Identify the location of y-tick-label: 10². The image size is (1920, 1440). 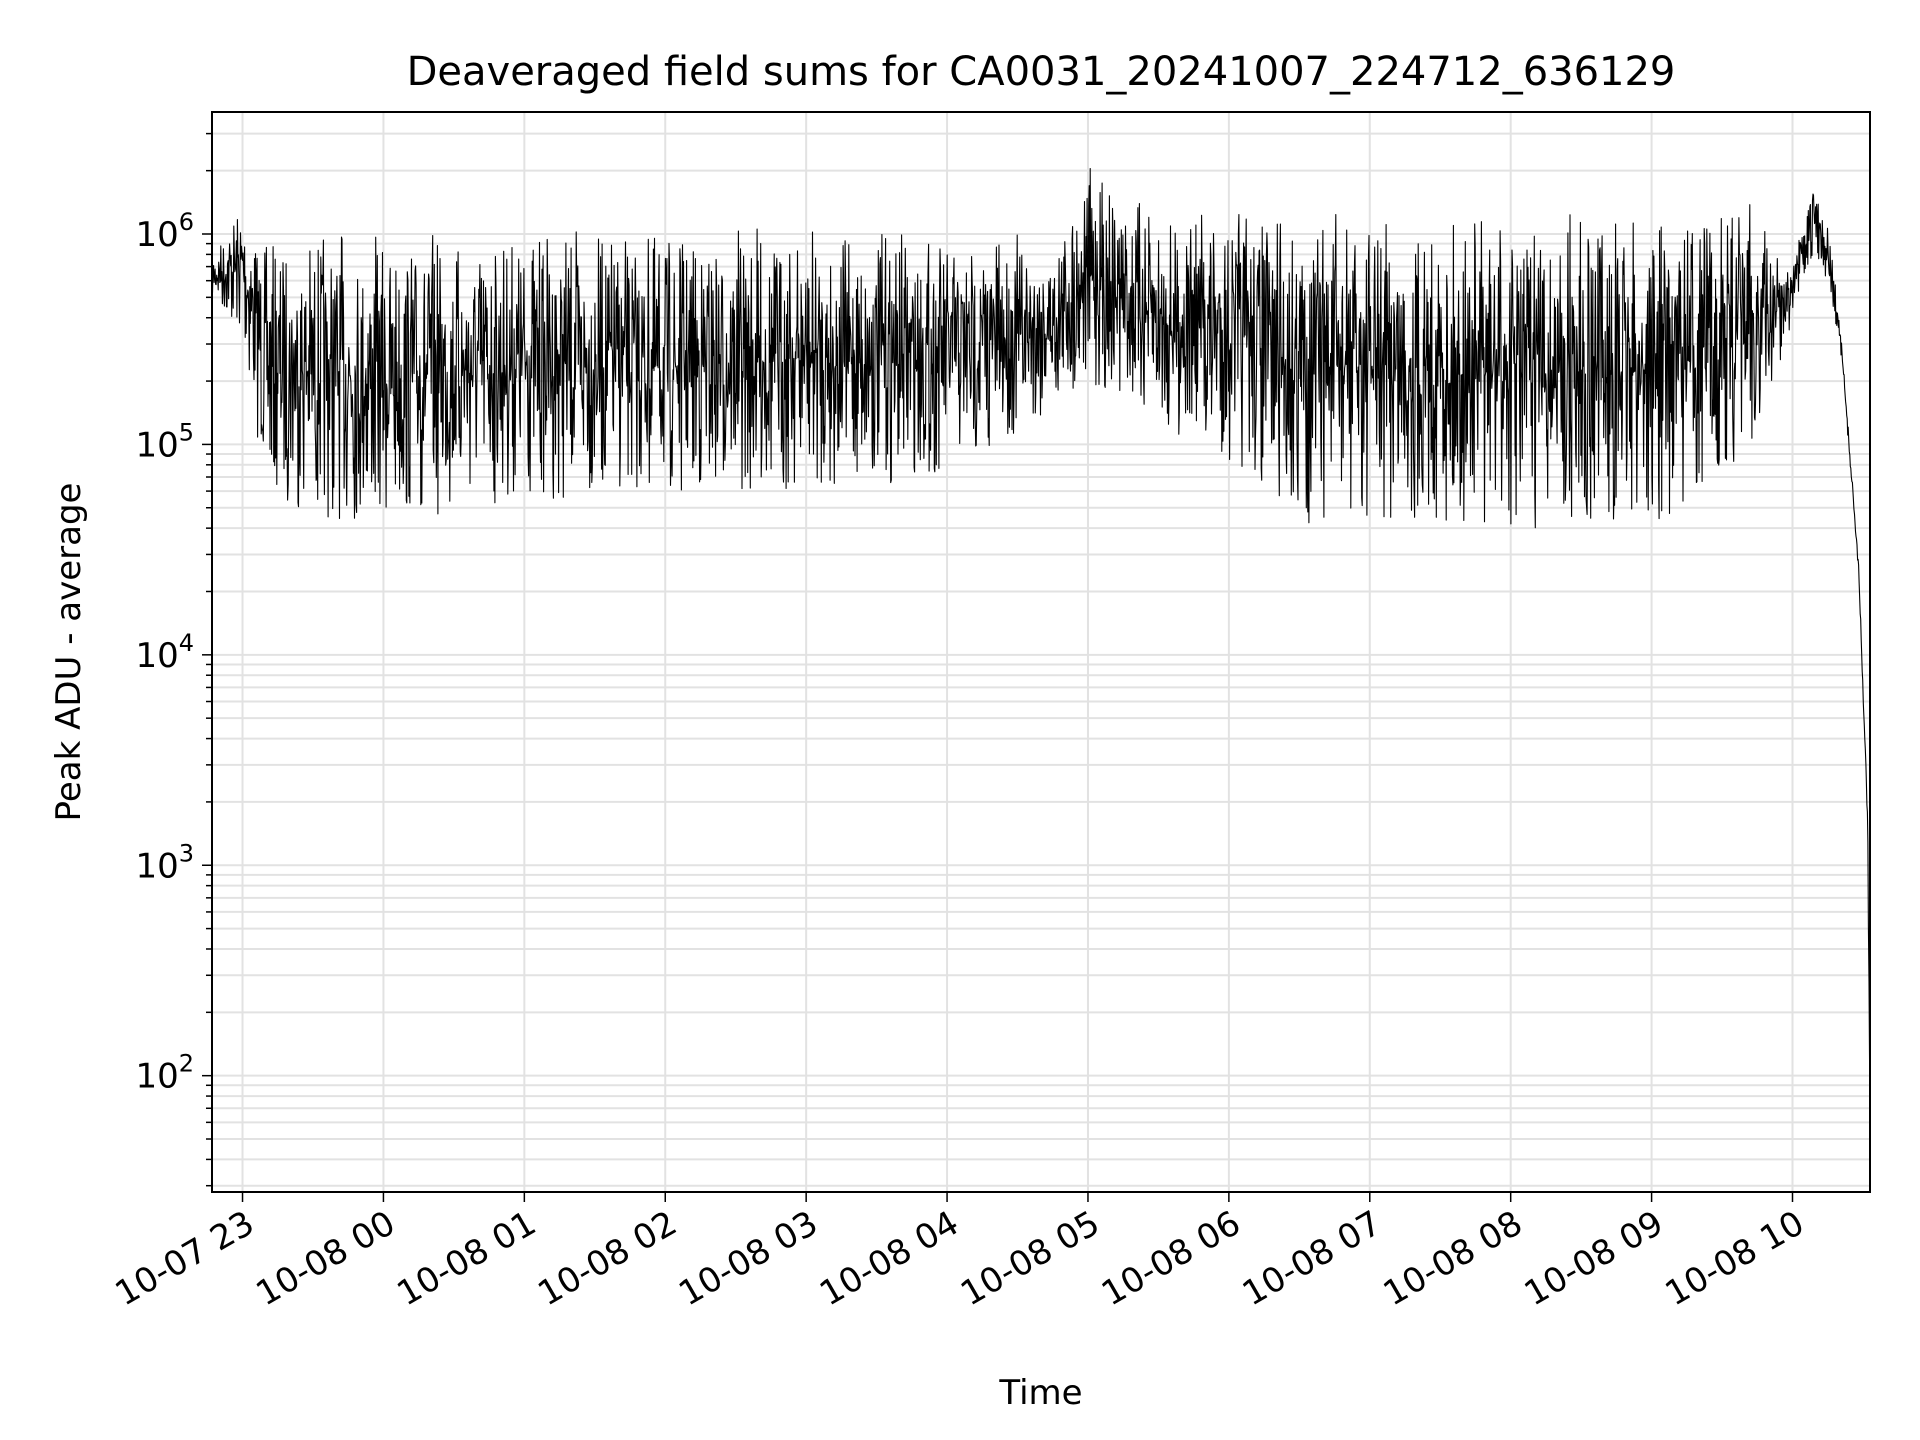
(164, 1073).